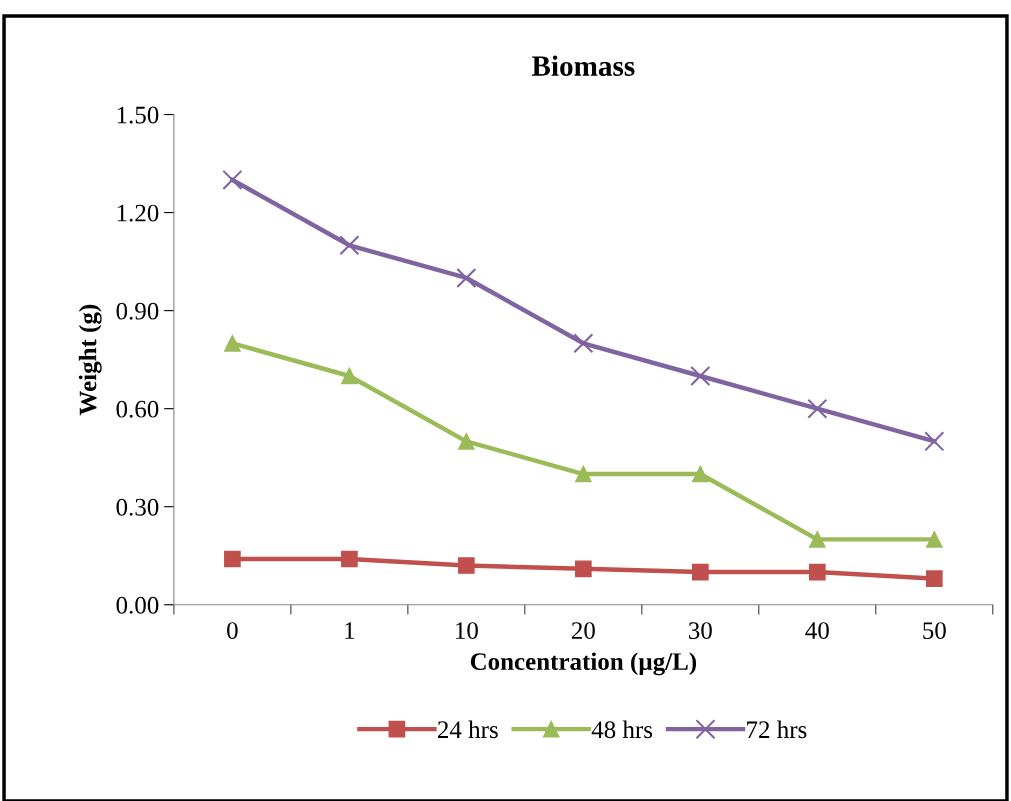 The image size is (1011, 801). I want to click on y-tick-label: 1.20, so click(138, 213).